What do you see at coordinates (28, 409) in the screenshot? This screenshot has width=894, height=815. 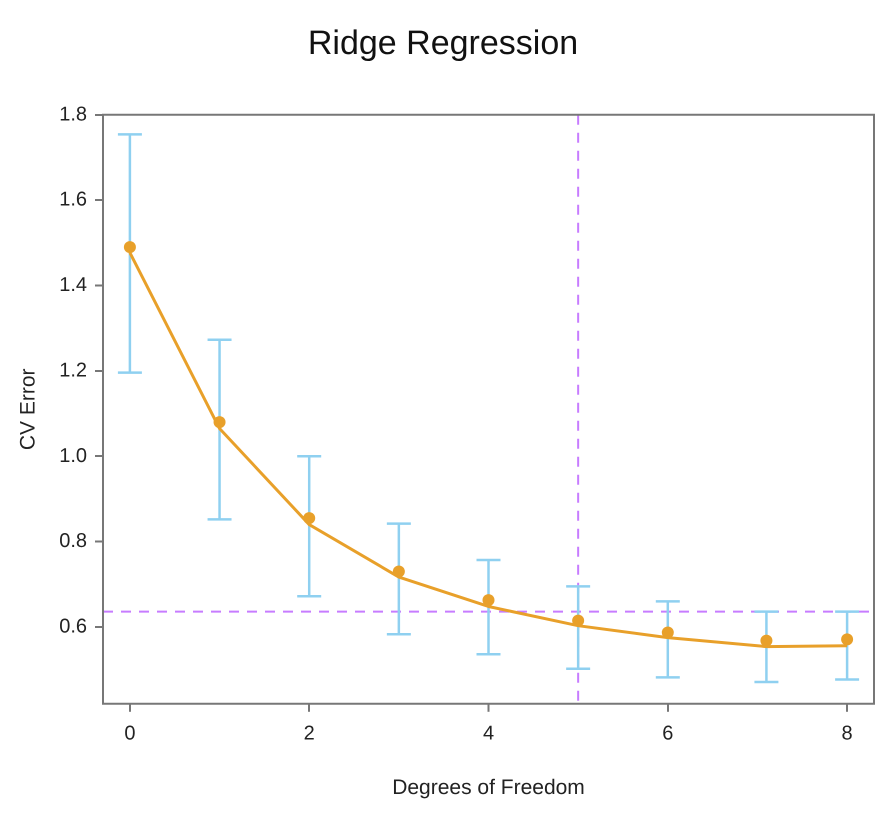 I see `y-axis-title: CV Error` at bounding box center [28, 409].